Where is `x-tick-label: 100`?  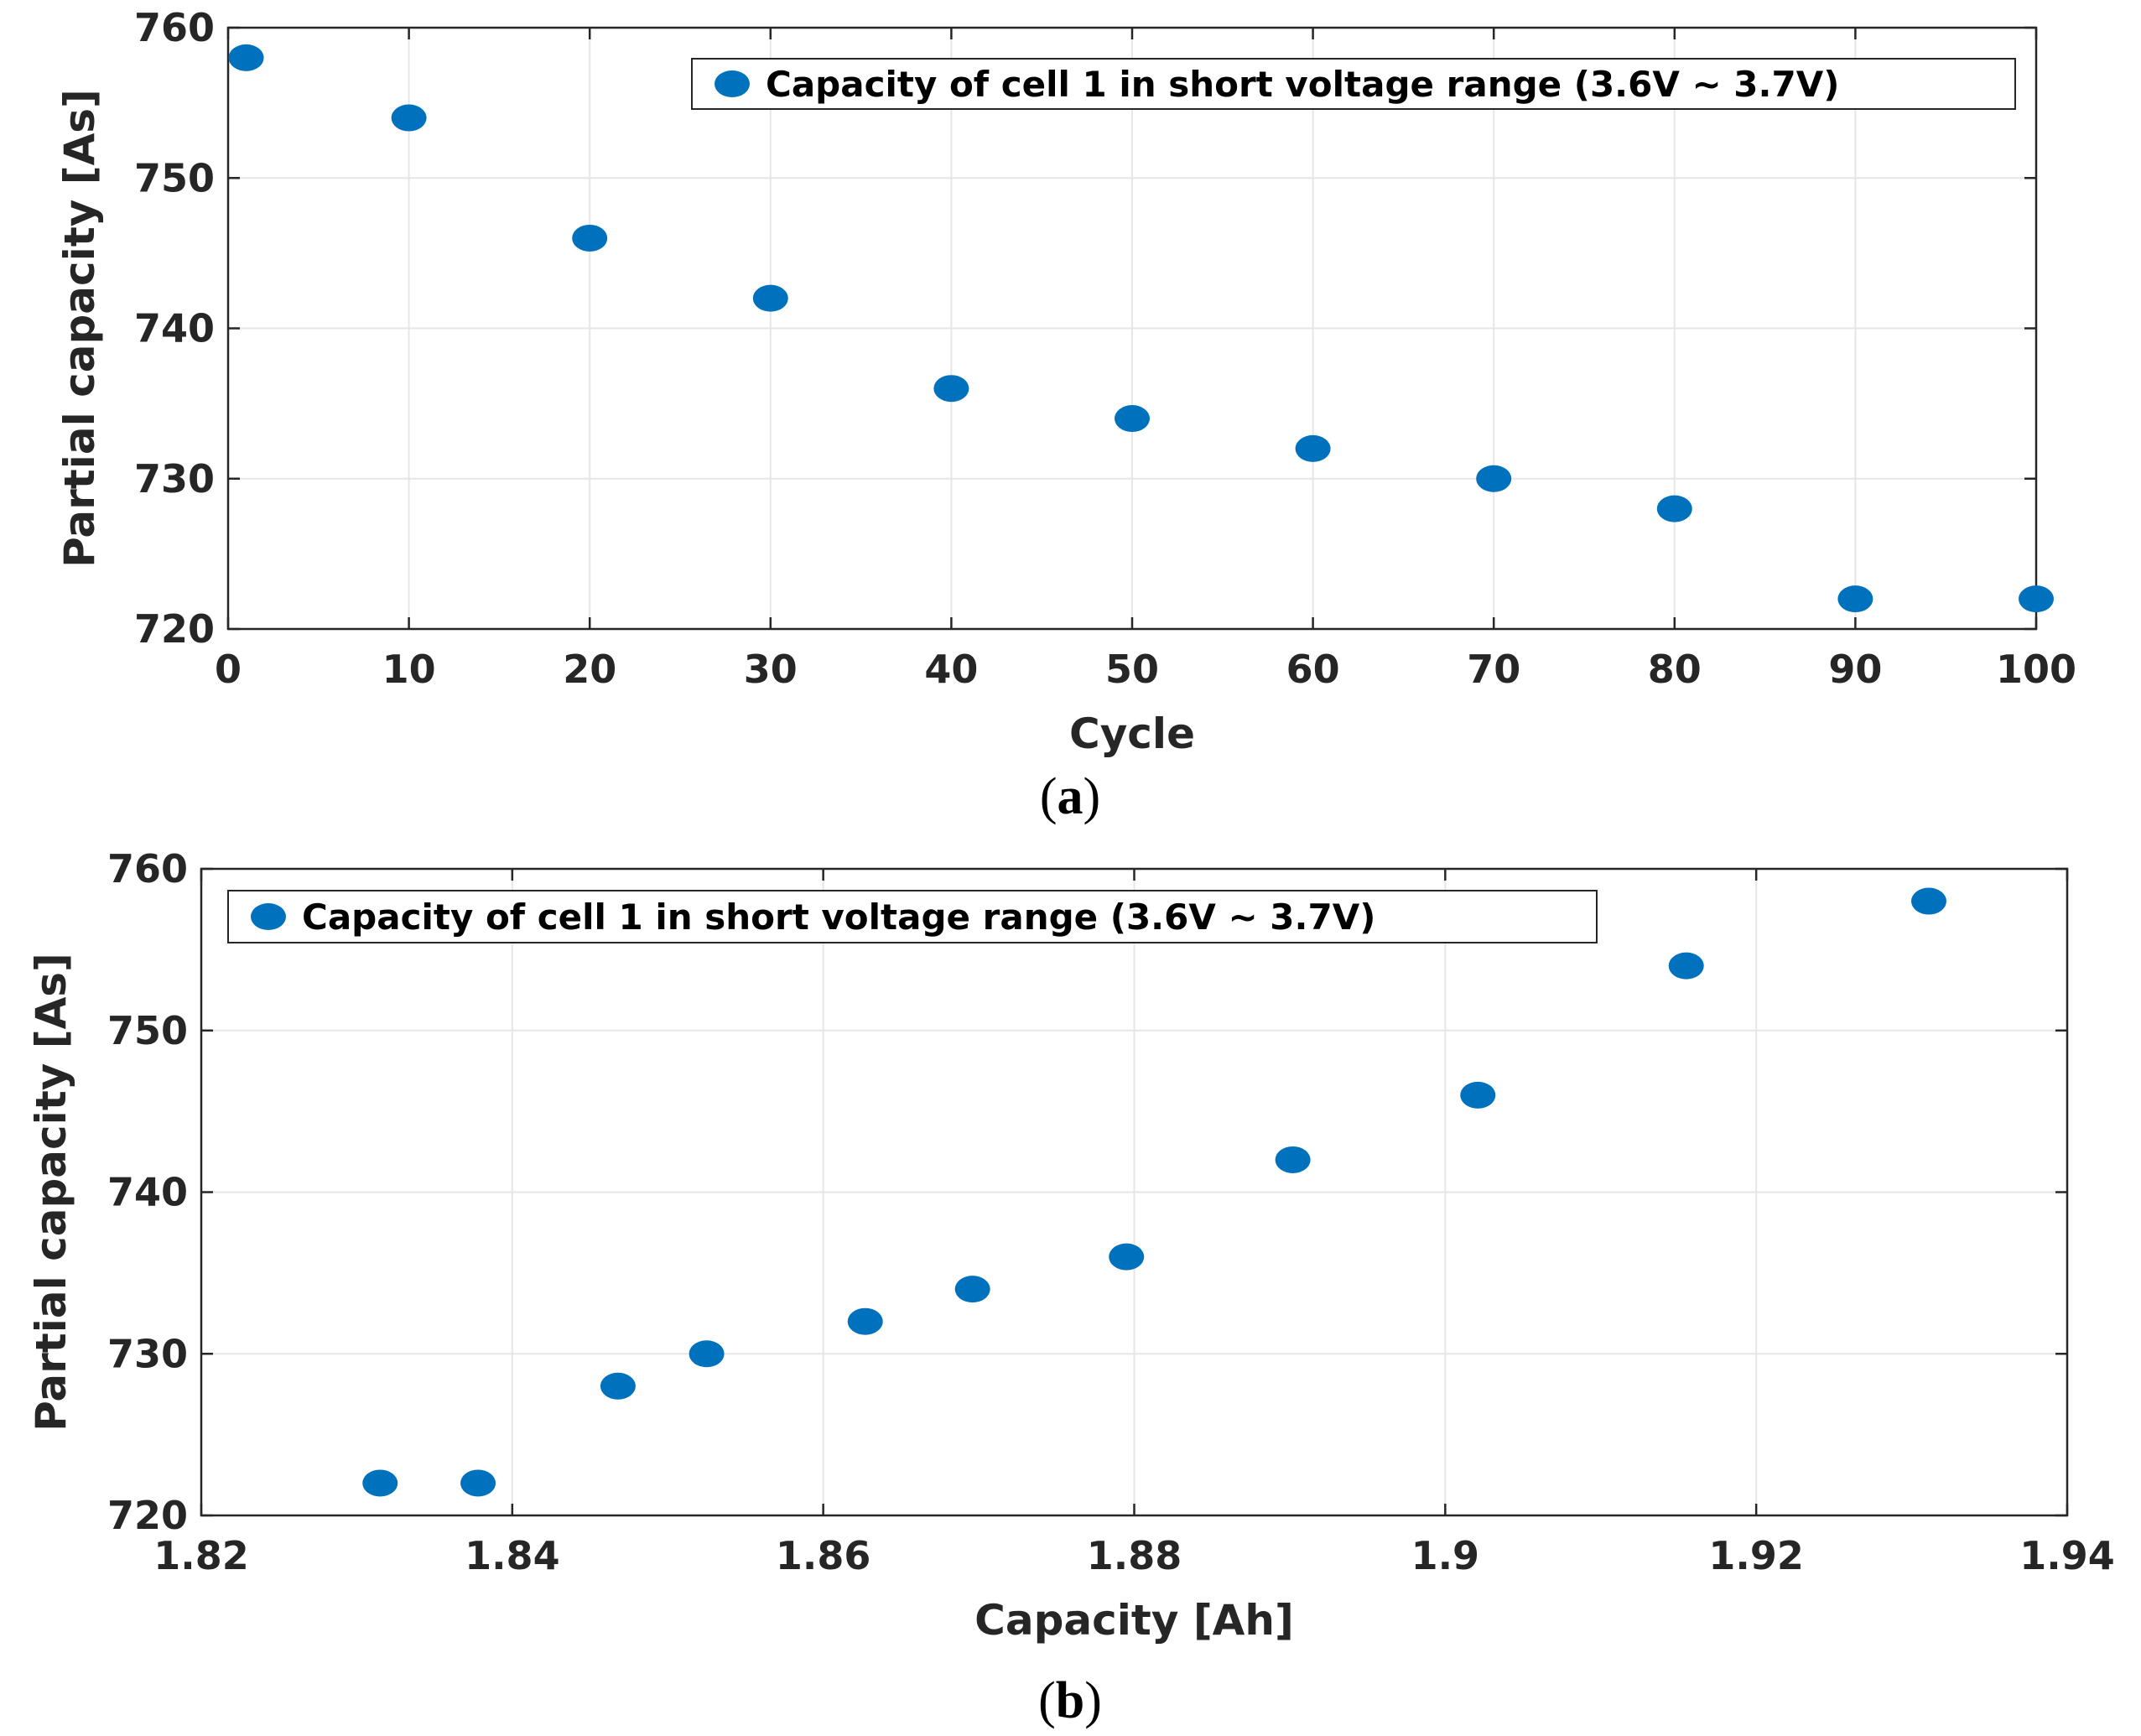
x-tick-label: 100 is located at coordinates (2036, 670).